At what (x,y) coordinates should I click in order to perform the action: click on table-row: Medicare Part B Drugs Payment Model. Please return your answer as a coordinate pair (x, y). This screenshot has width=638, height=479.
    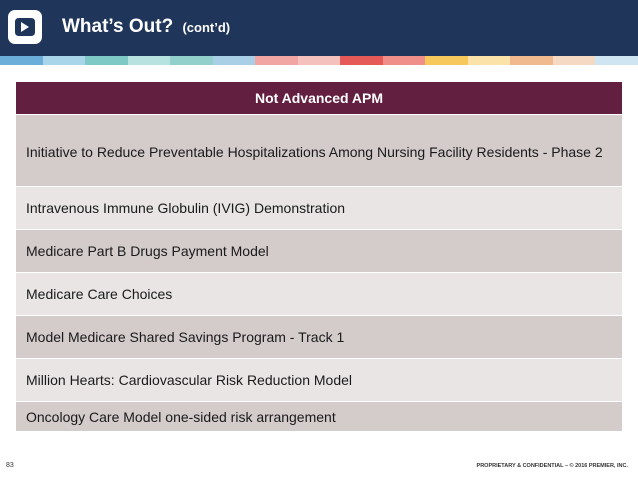
    Looking at the image, I should click on (319, 250).